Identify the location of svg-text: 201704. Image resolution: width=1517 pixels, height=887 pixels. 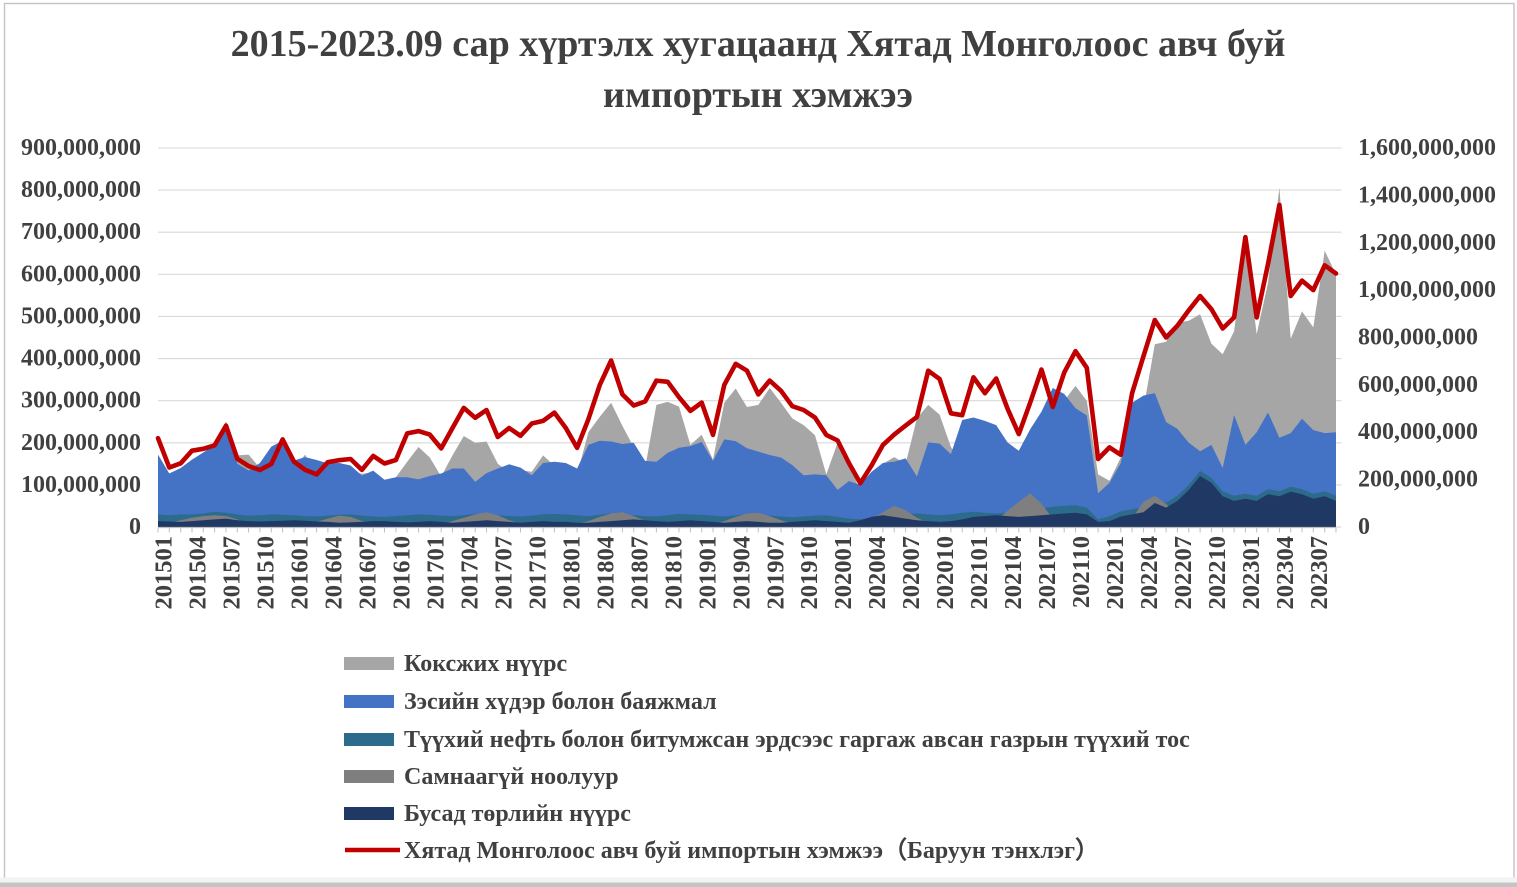
(469, 573).